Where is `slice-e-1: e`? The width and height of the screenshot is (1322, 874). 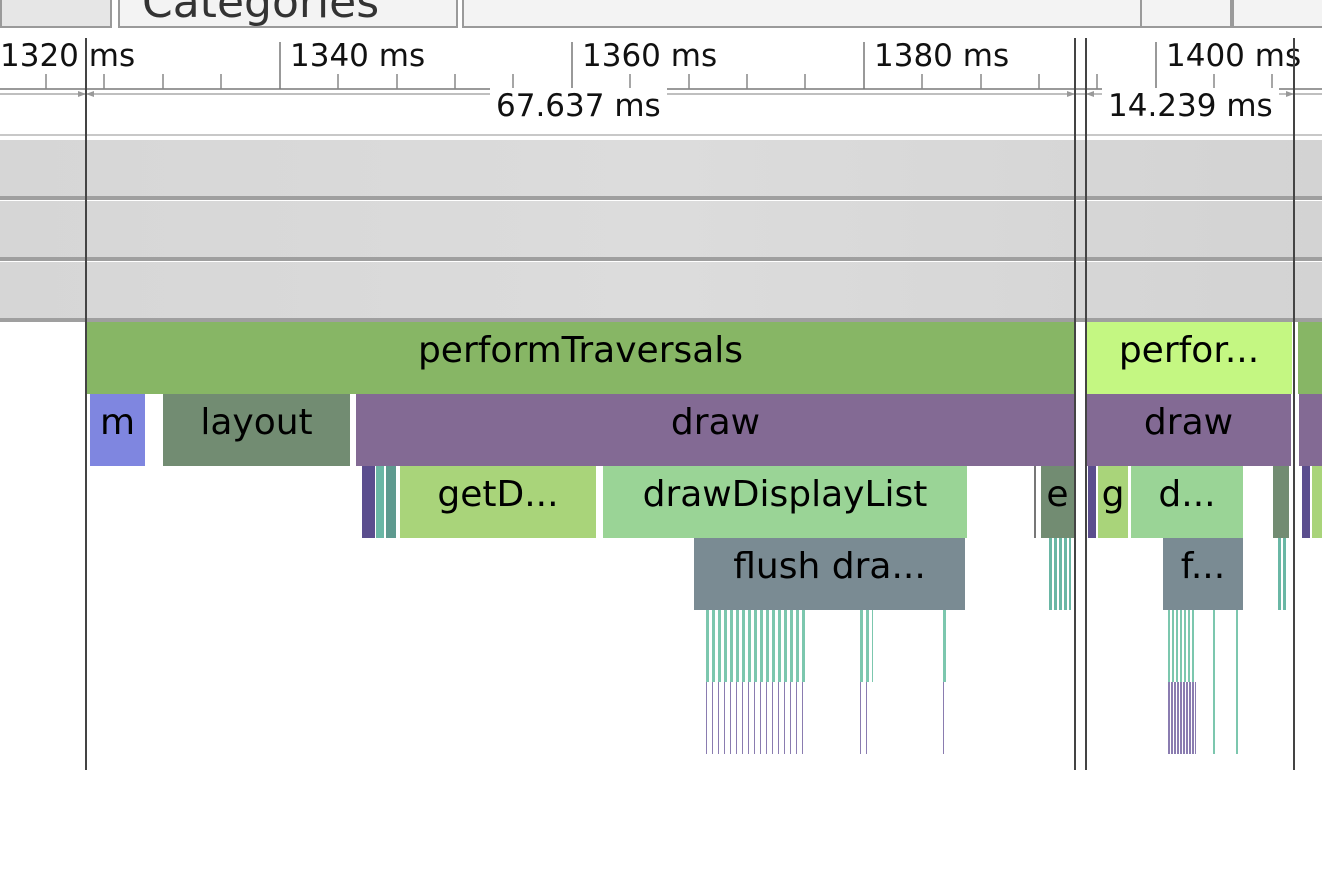
slice-e-1: e is located at coordinates (1057, 502).